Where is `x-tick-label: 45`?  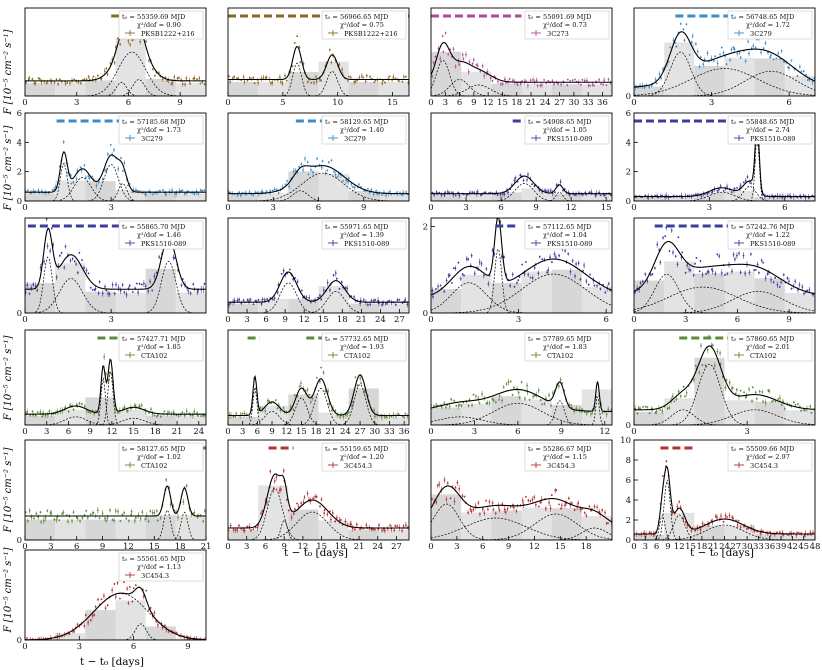 x-tick-label: 45 is located at coordinates (803, 547).